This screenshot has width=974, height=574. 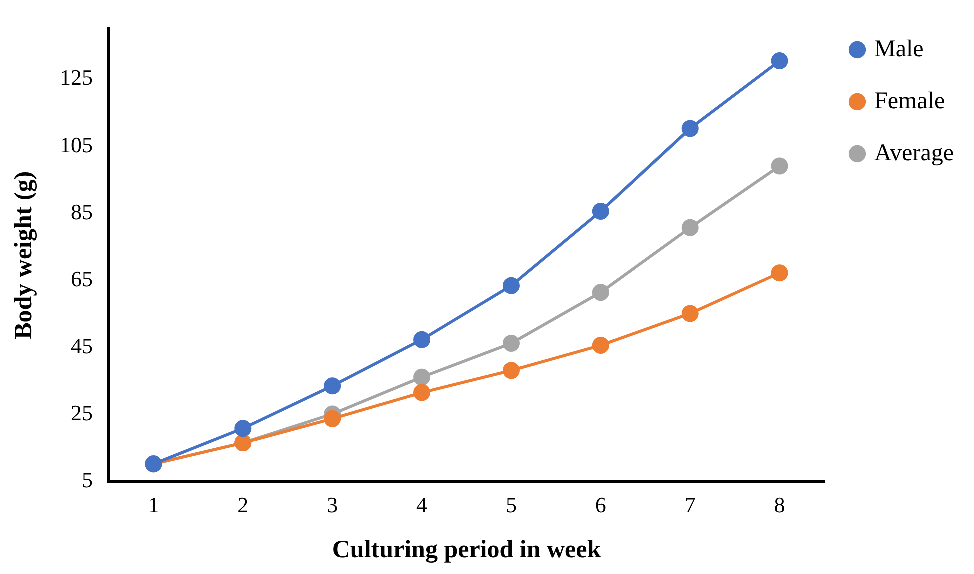 I want to click on x-tick-label: 6, so click(x=600, y=505).